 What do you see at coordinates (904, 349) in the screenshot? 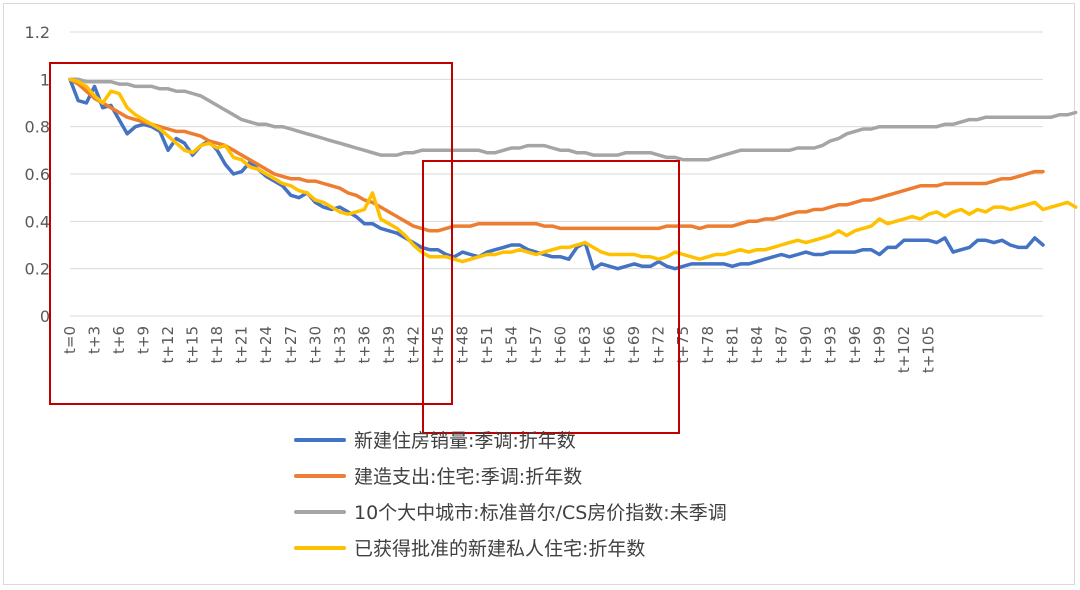
I see `x-tick-label: t+102` at bounding box center [904, 349].